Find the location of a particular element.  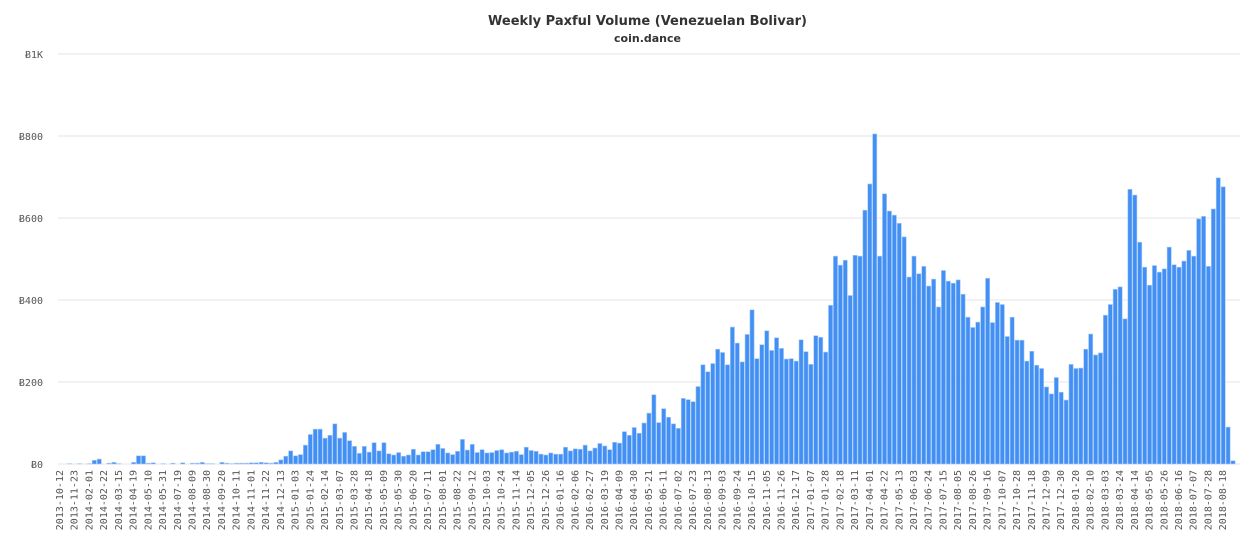

x-tick-label: 2018-01-20 is located at coordinates (1076, 500).